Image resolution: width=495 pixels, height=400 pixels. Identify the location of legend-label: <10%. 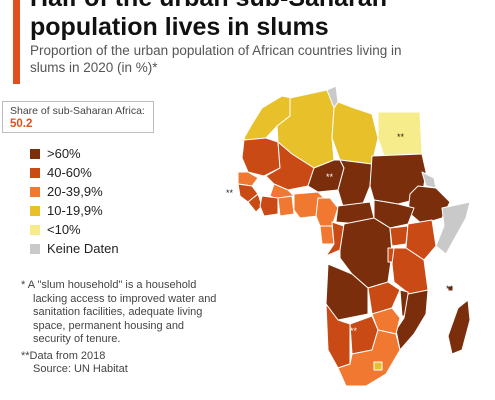
(64, 229).